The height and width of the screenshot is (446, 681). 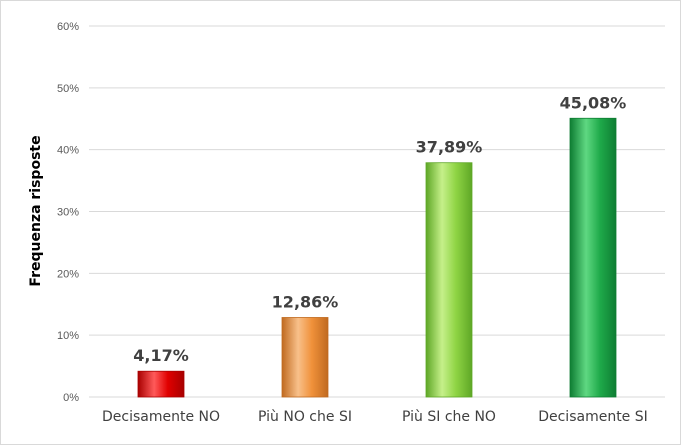 I want to click on y-tick-label: 0%, so click(x=71, y=398).